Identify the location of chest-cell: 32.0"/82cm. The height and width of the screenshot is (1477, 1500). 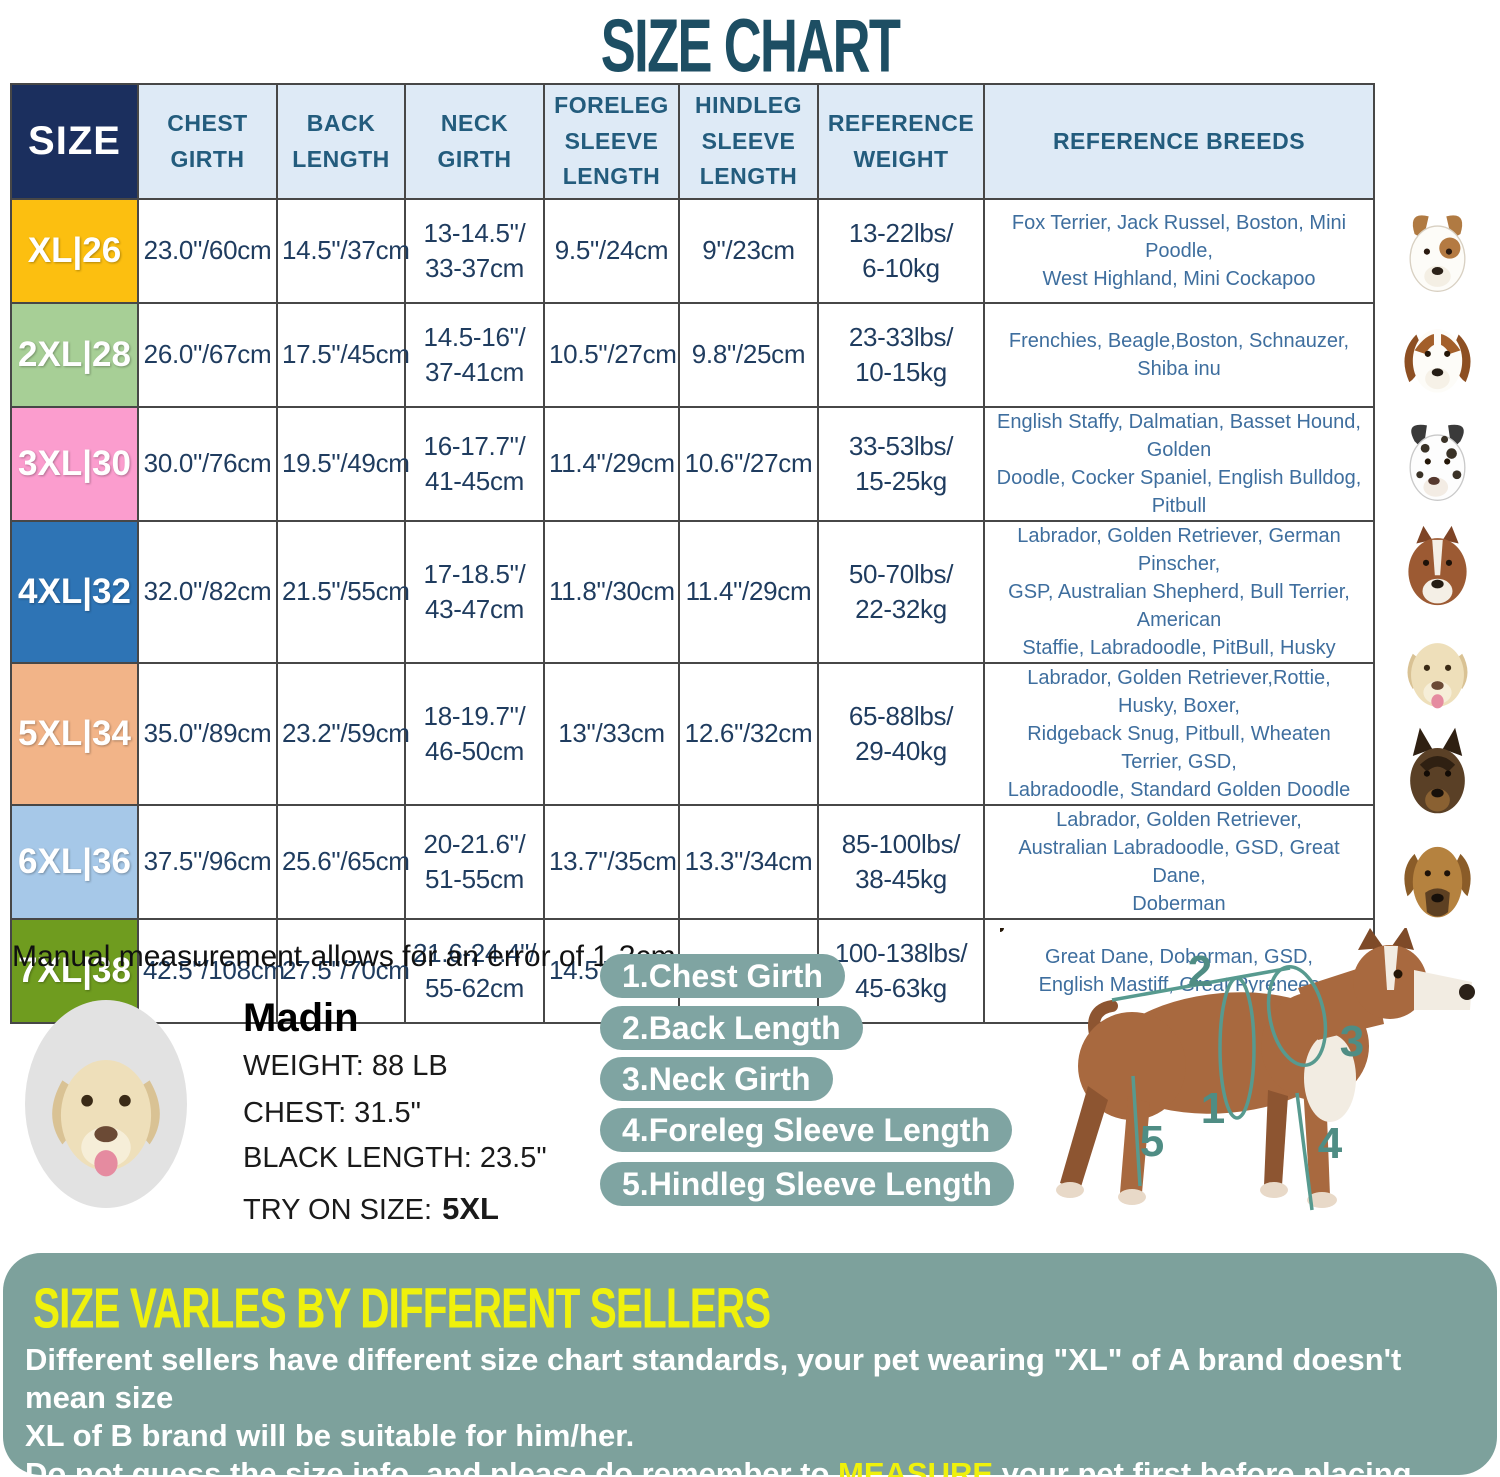
(207, 592).